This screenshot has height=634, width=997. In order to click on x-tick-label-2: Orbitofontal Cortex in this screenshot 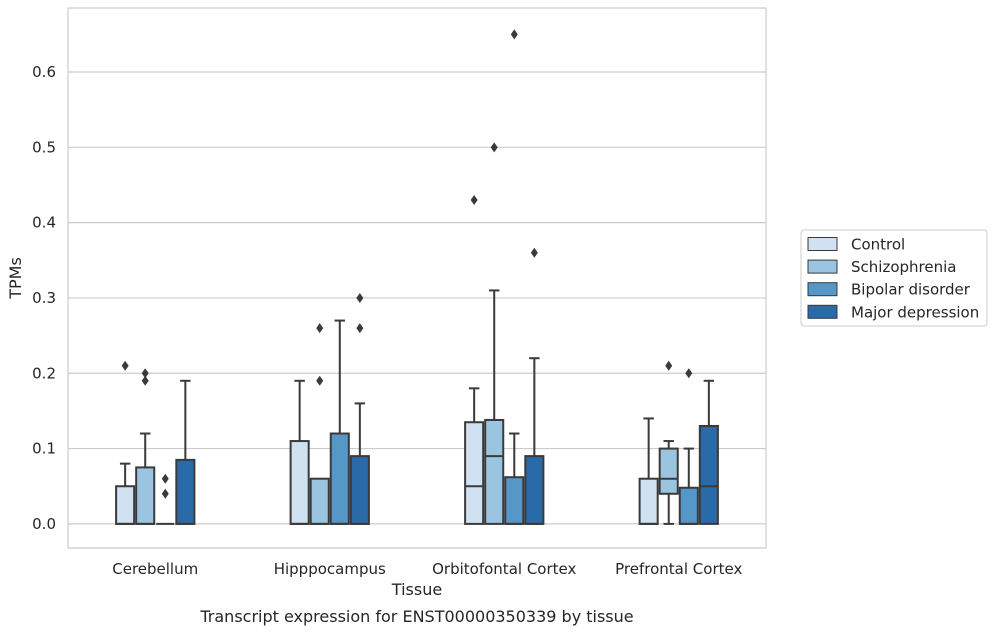, I will do `click(504, 569)`.